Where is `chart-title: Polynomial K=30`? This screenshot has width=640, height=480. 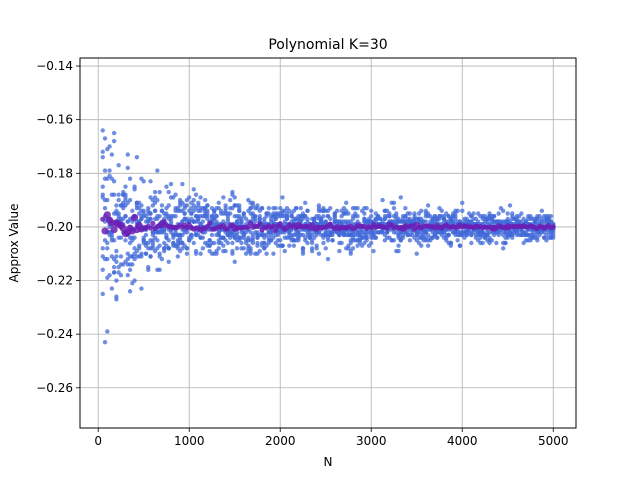
chart-title: Polynomial K=30 is located at coordinates (327, 45).